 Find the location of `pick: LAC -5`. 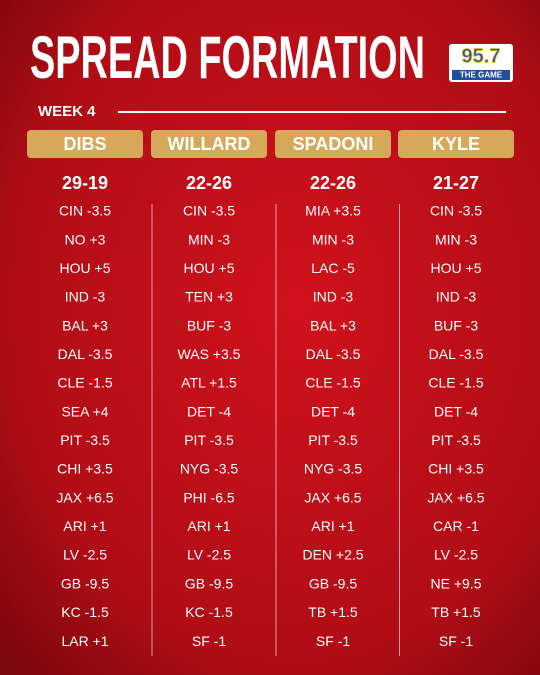

pick: LAC -5 is located at coordinates (333, 268).